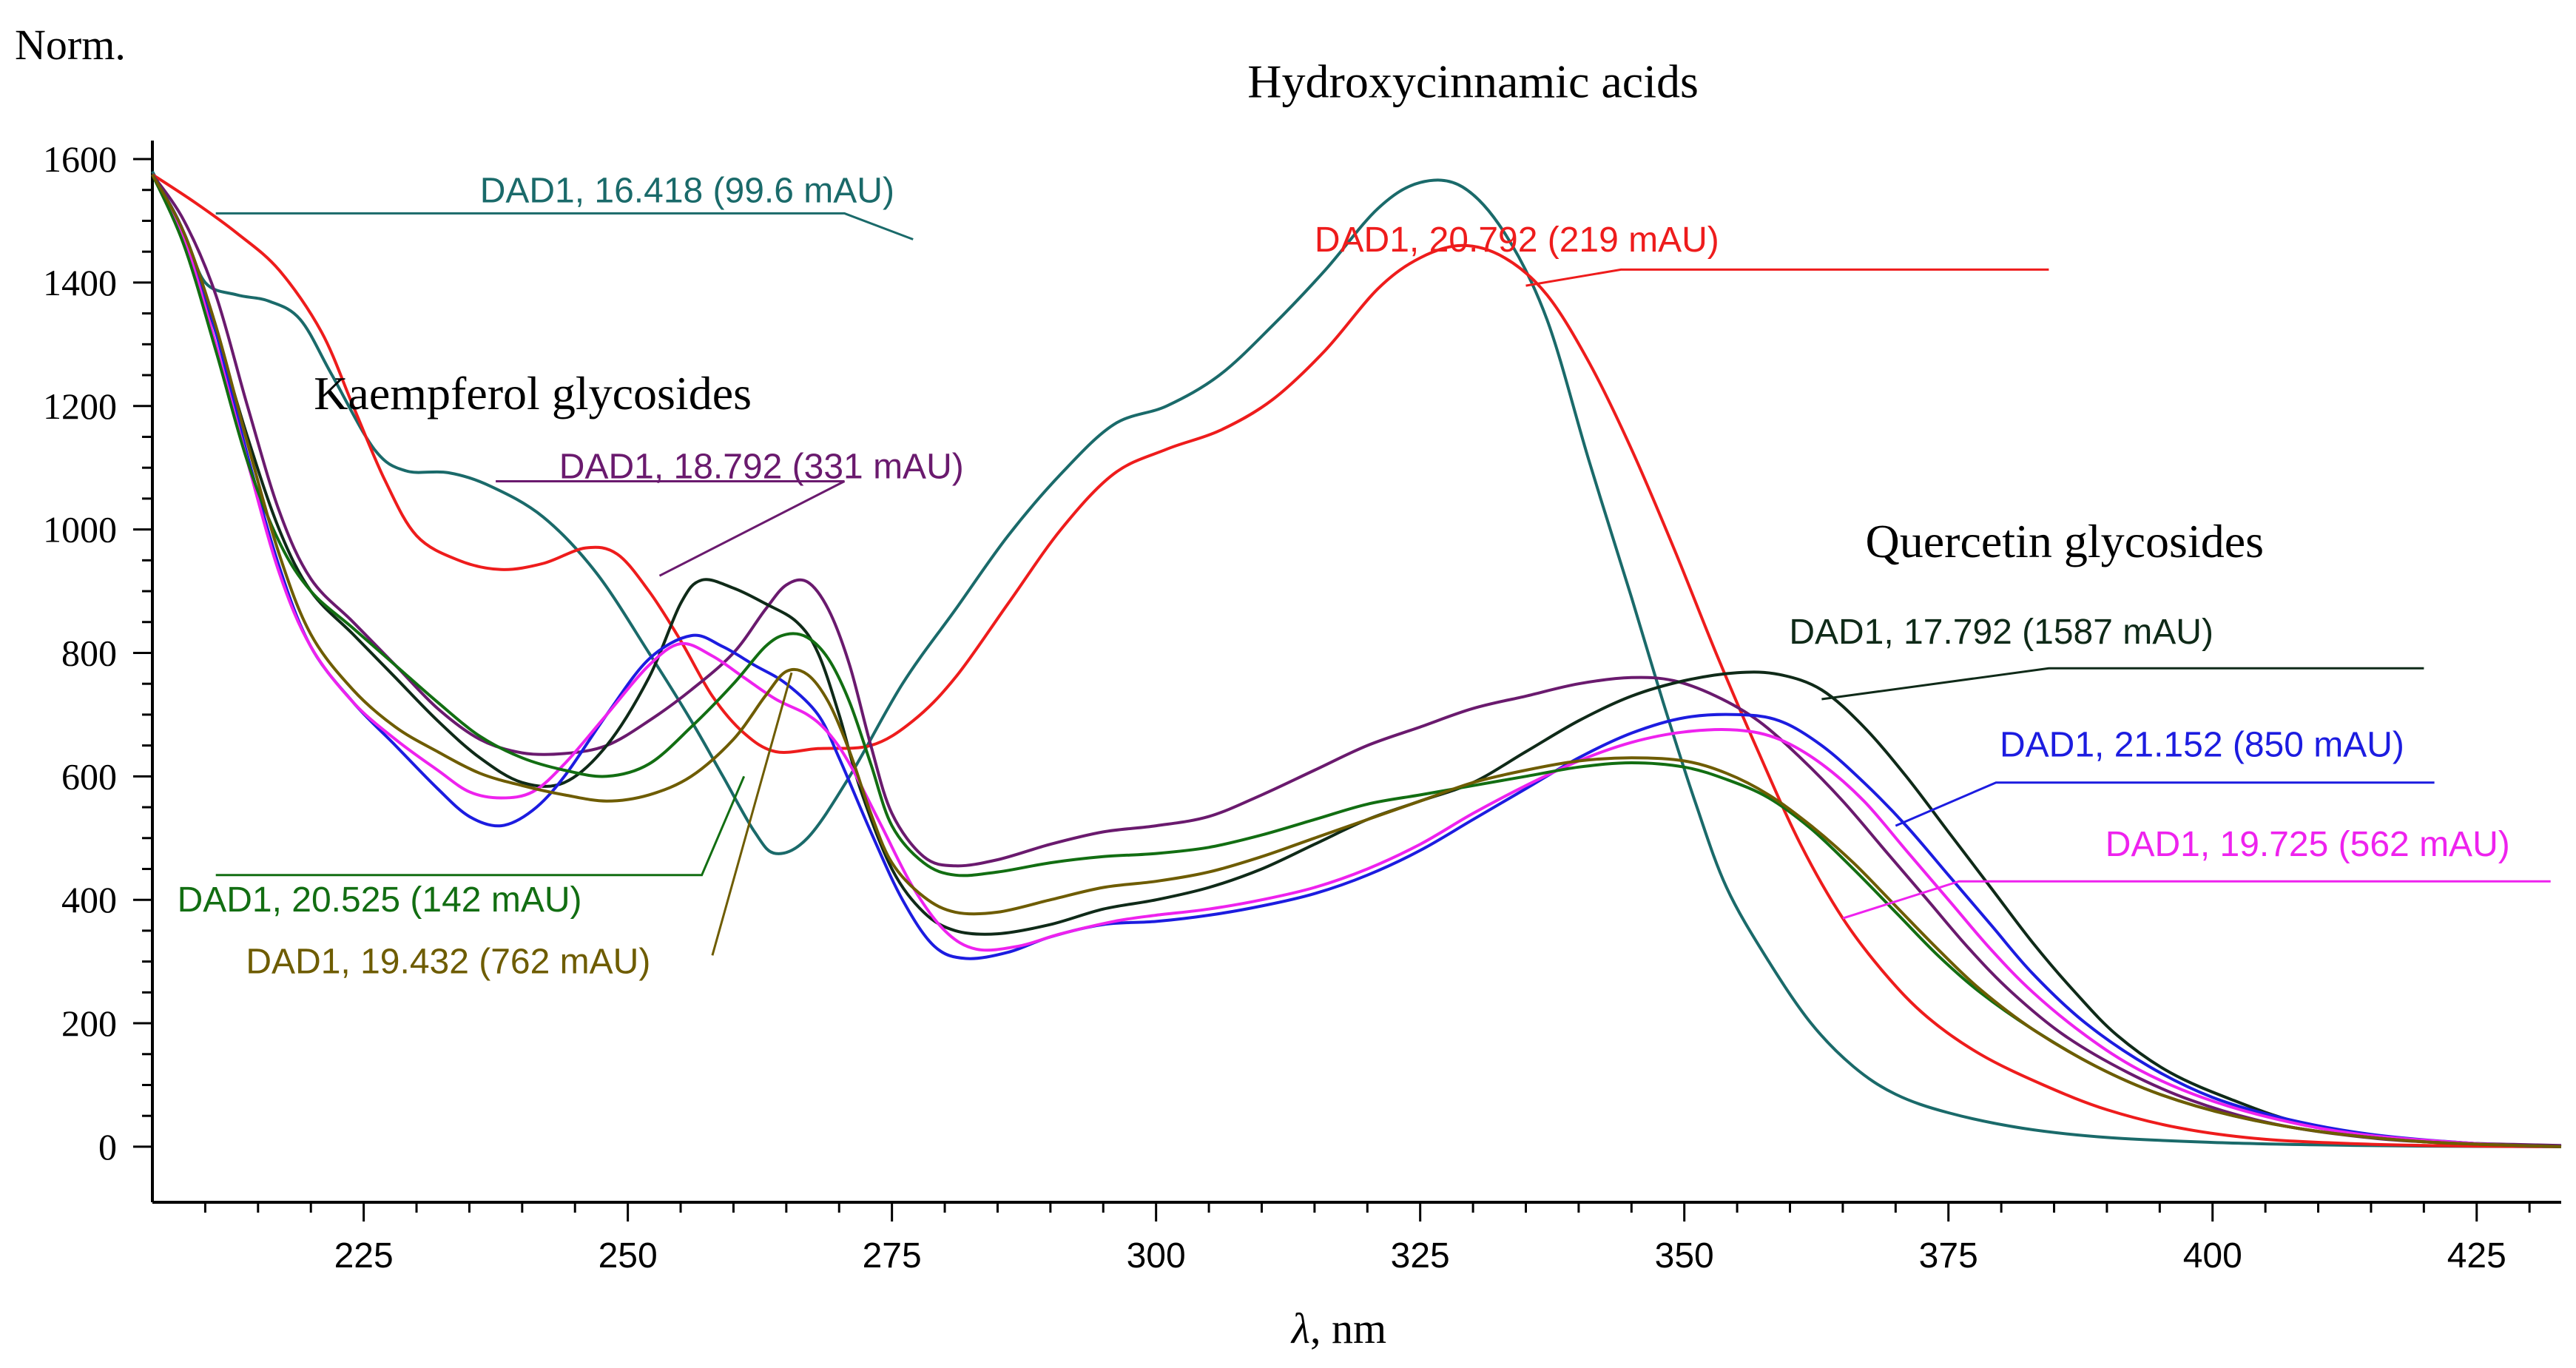 The image size is (2576, 1368). Describe the element at coordinates (80, 159) in the screenshot. I see `y-tick-label: 1600` at that location.